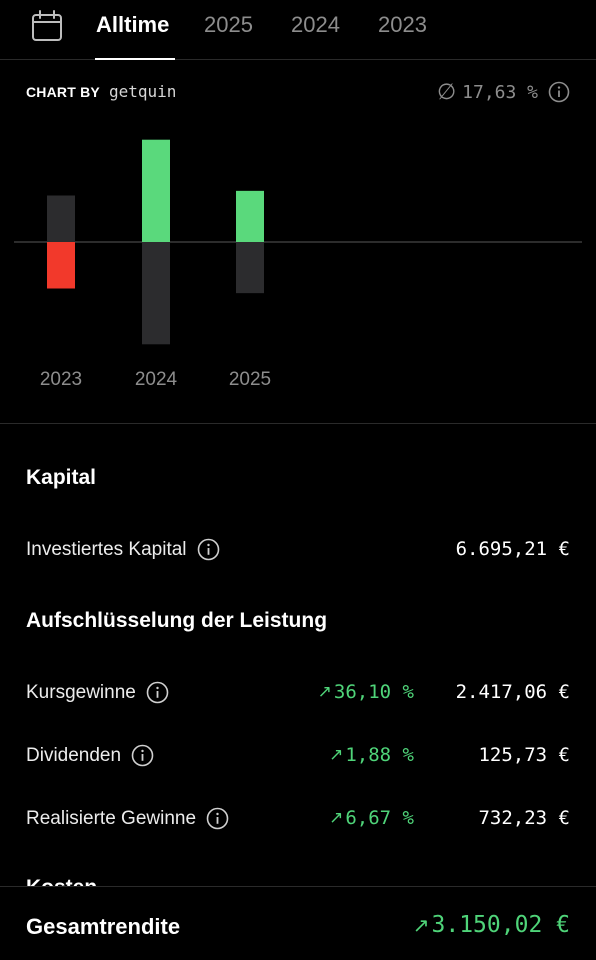  What do you see at coordinates (61, 379) in the screenshot?
I see `chart-x-tick-label: 2023` at bounding box center [61, 379].